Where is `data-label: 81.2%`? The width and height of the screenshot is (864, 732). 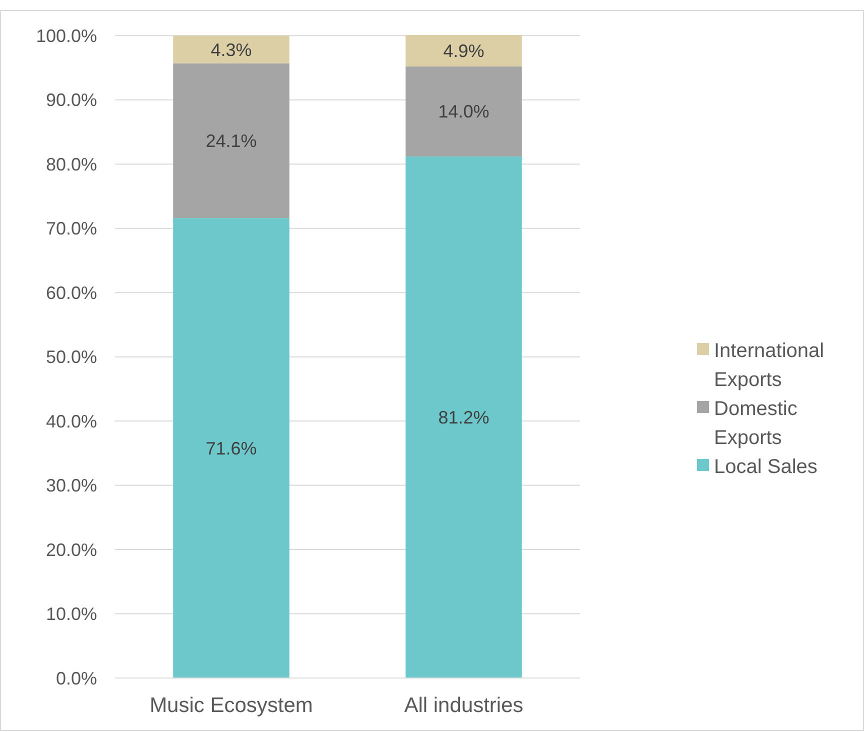
data-label: 81.2% is located at coordinates (464, 418).